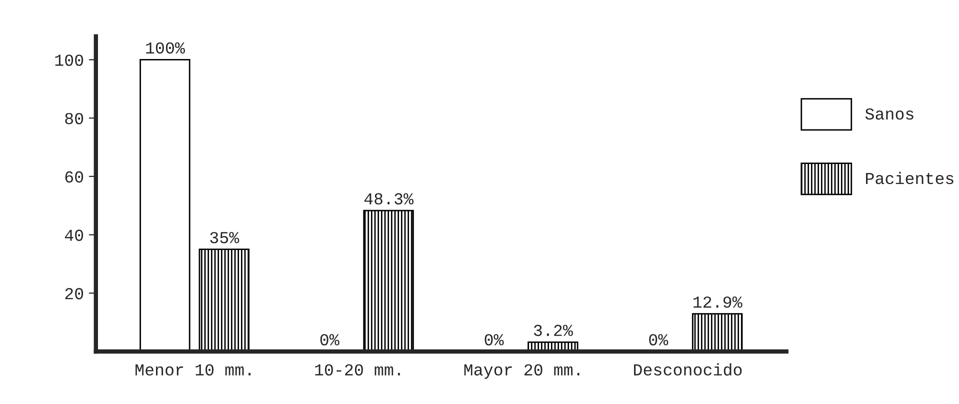 The image size is (959, 404). I want to click on y-tick-label: 20, so click(74, 294).